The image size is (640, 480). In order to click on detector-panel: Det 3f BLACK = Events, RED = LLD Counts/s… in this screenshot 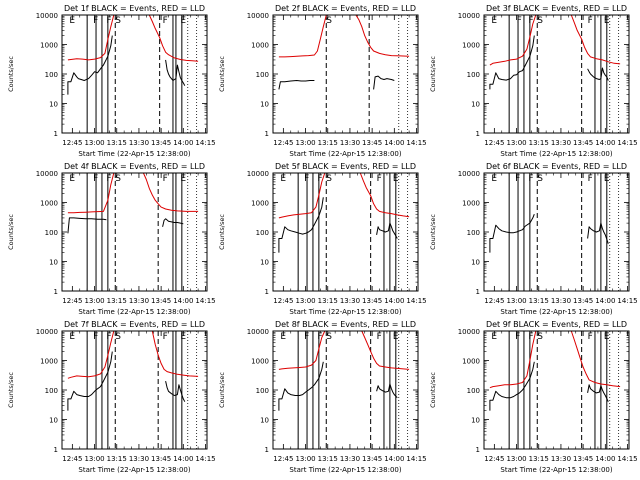, I will do `click(533, 81)`.